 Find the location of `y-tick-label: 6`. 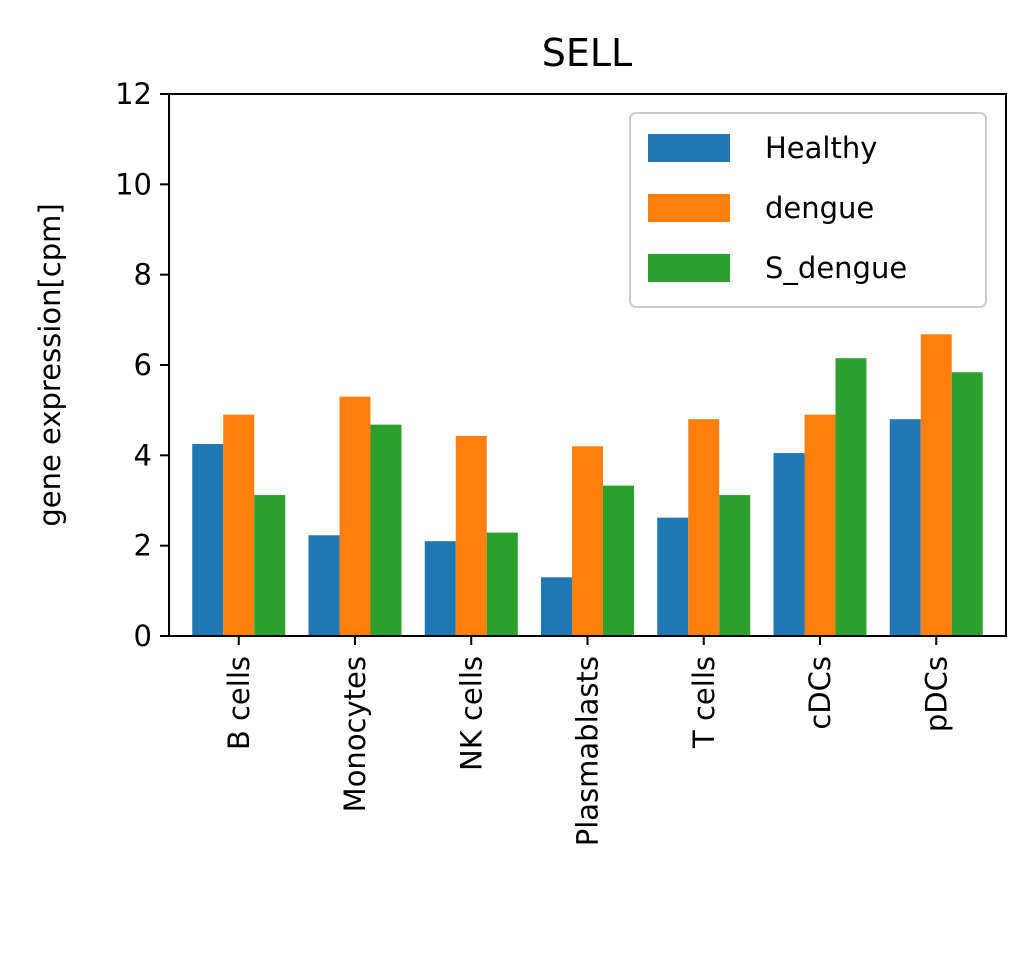

y-tick-label: 6 is located at coordinates (143, 365).